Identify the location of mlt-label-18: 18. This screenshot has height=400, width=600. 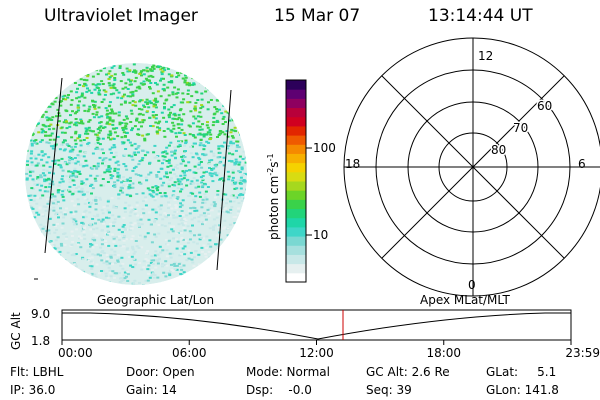
(352, 164).